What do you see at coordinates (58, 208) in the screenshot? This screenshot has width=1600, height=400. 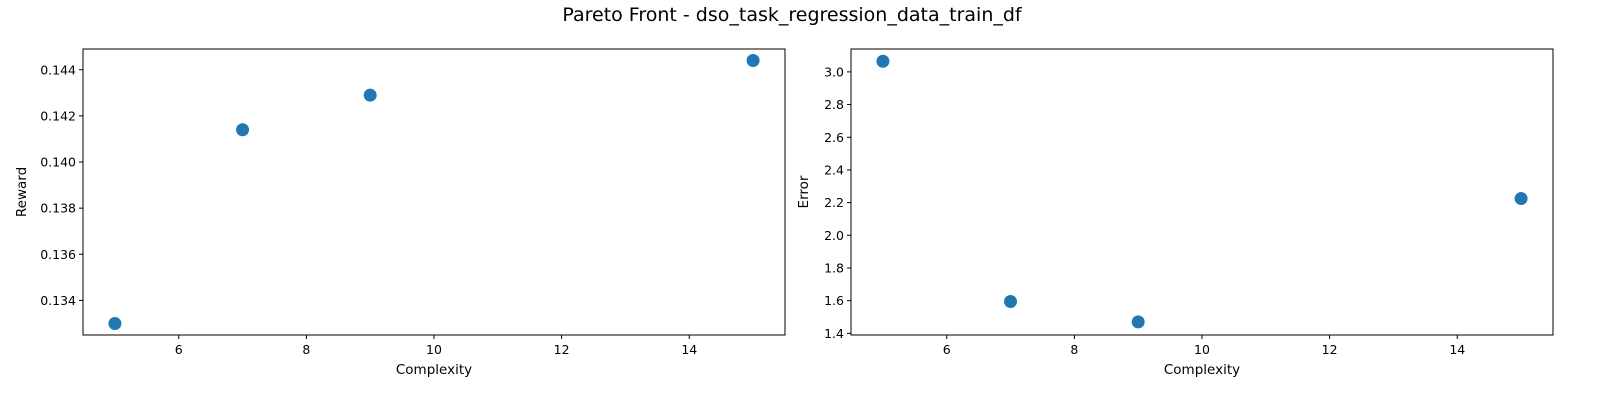 I see `y-tick-label: 0.138` at bounding box center [58, 208].